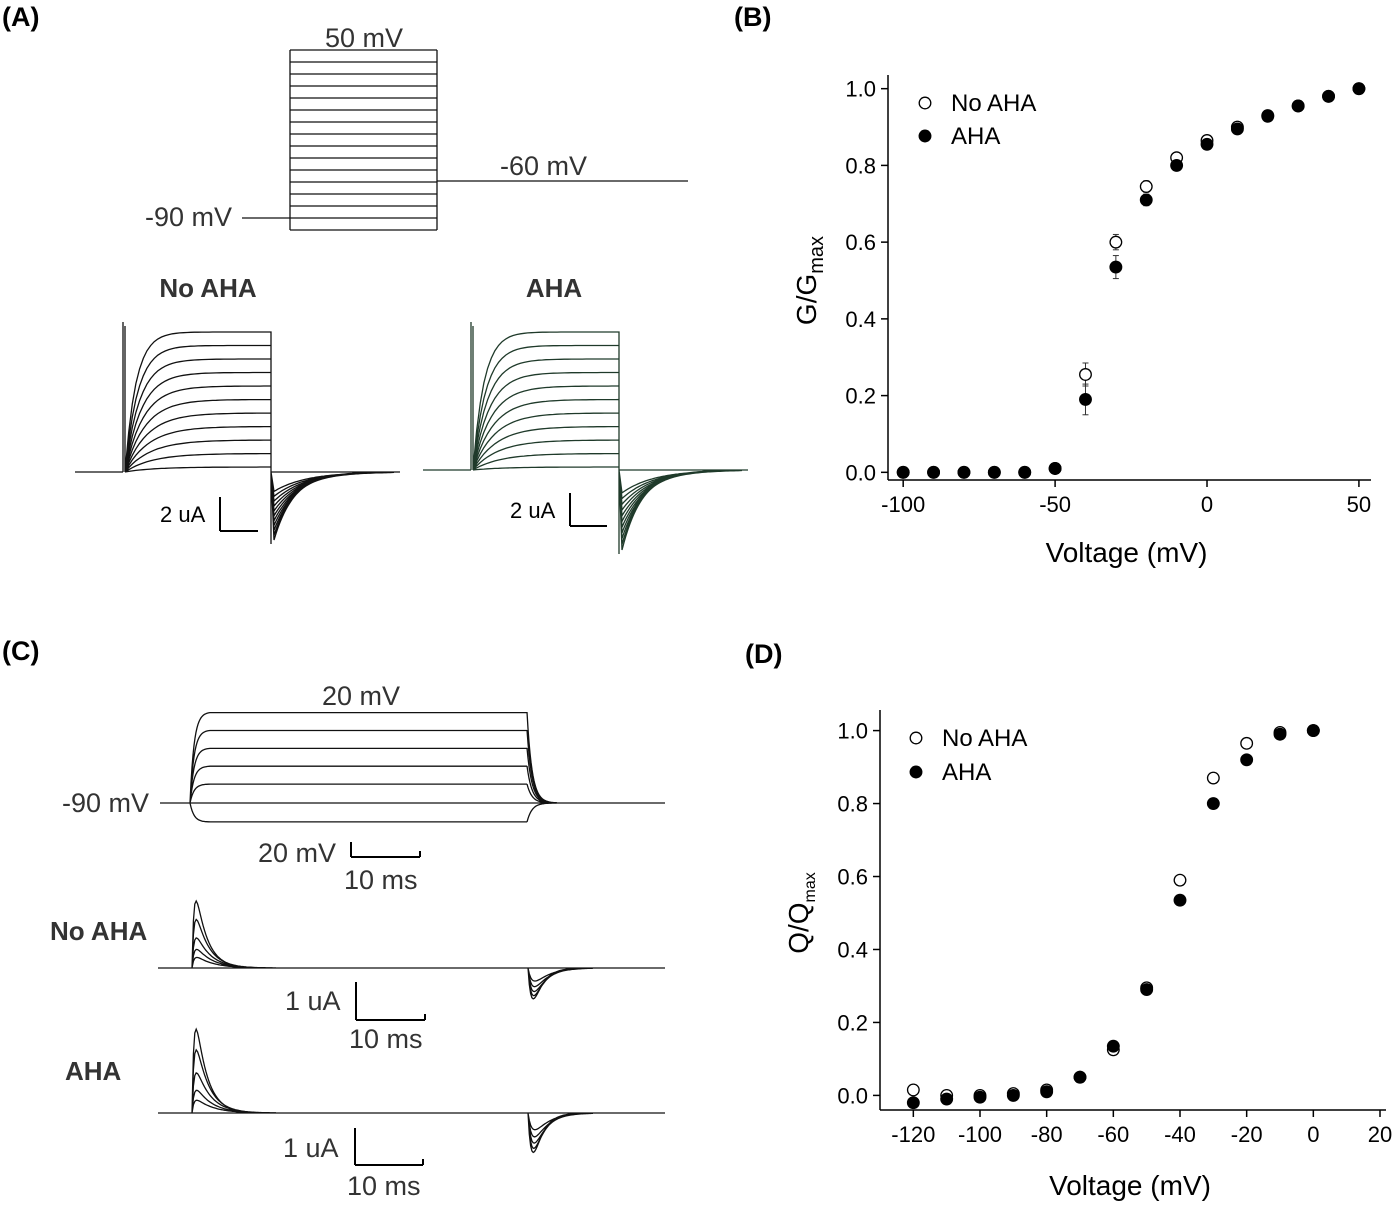 This screenshot has height=1205, width=1397. I want to click on scale-bar-c-protocol-lines, so click(385, 850).